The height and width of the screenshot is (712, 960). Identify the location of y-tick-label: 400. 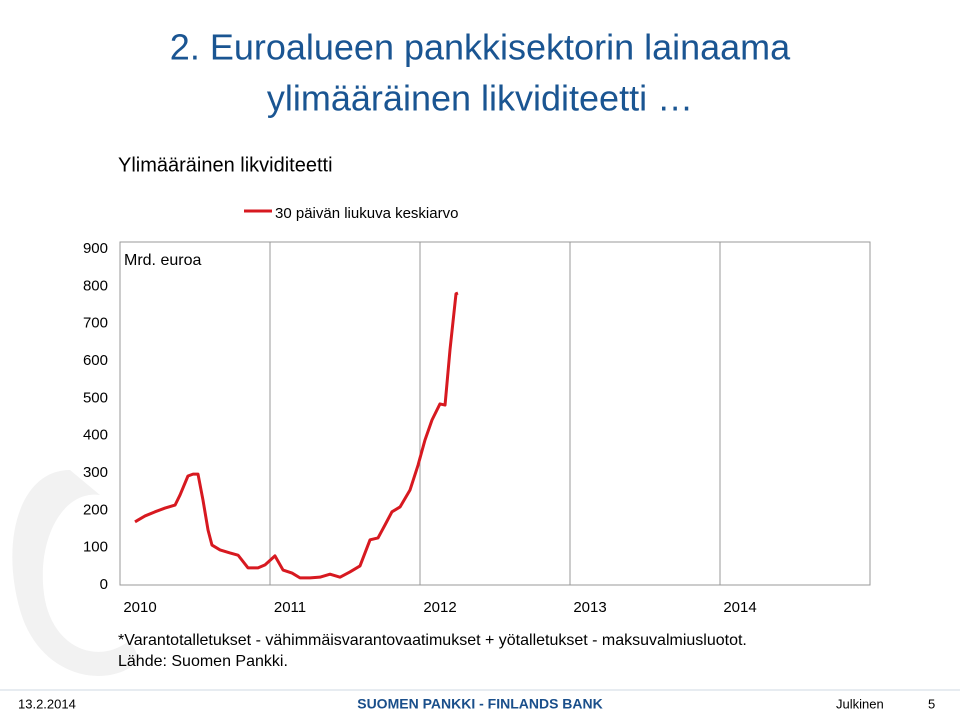
(95, 435).